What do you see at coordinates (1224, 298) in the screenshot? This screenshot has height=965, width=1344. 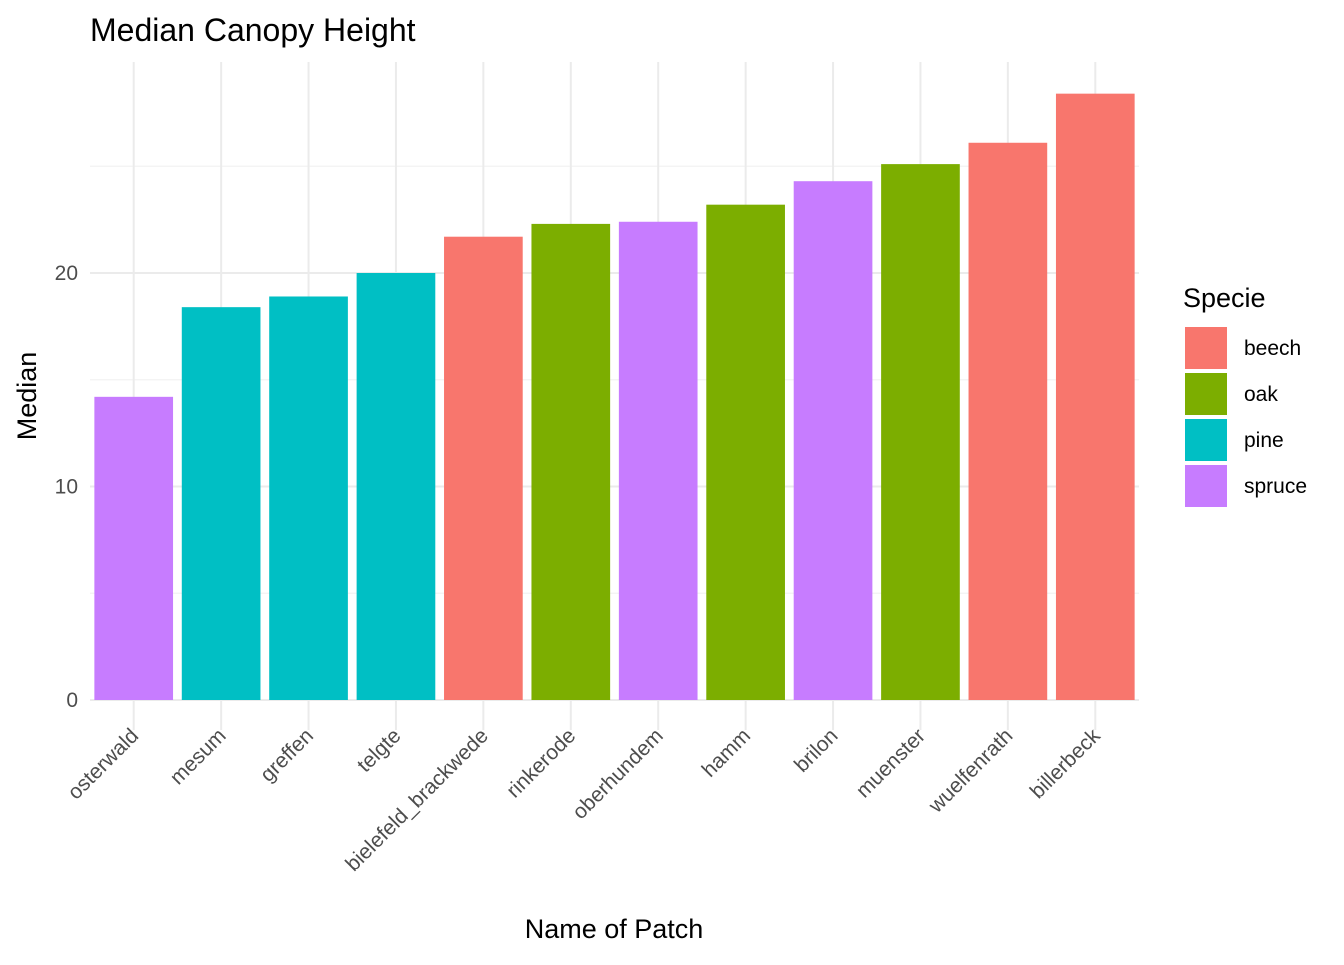 I see `legend-title: Specie` at bounding box center [1224, 298].